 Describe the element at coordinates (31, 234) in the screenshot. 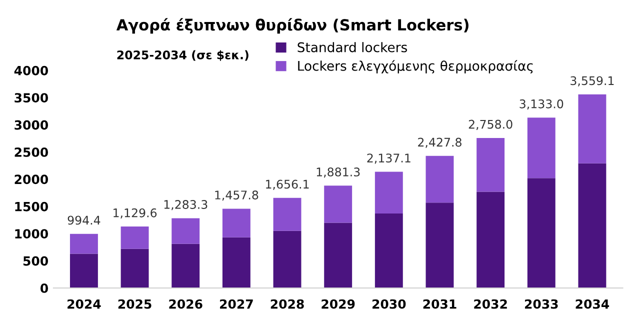

I see `y-tick-label: 1000` at that location.